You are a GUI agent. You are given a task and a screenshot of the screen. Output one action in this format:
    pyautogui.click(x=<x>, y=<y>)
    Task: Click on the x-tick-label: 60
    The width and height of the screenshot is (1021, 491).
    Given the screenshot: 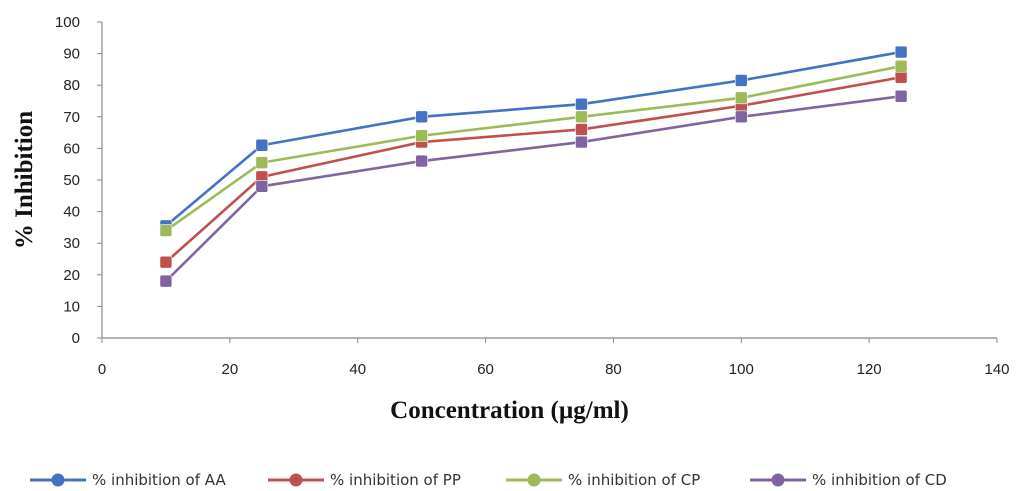 What is the action you would take?
    pyautogui.click(x=485, y=369)
    